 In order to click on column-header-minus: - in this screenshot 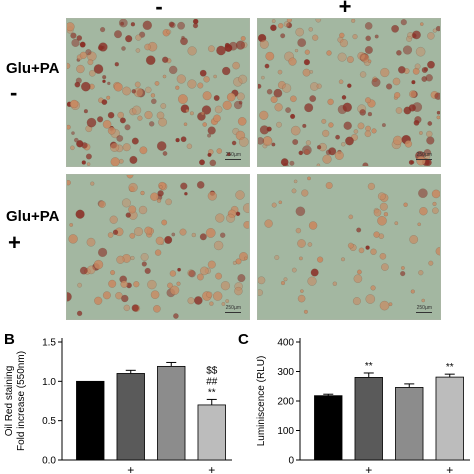, I will do `click(159, 9)`.